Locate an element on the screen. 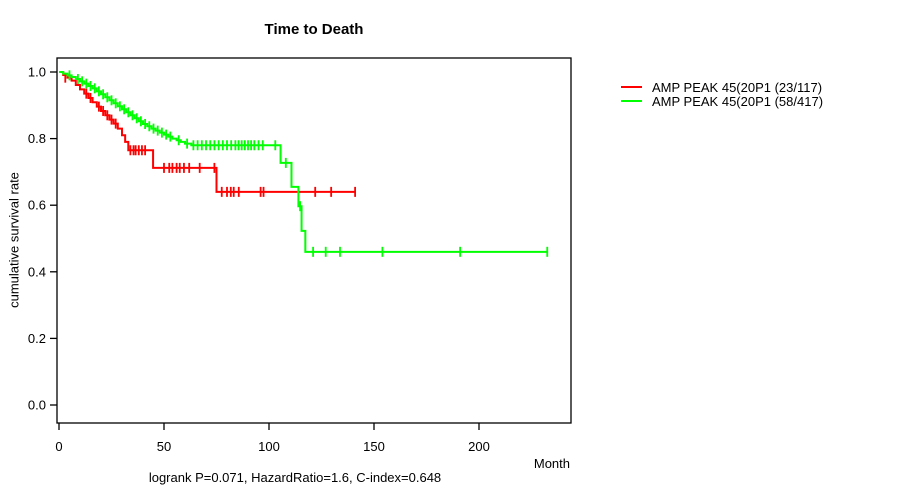  x-axis-ticks: 0 50 100 150 200 is located at coordinates (272, 438).